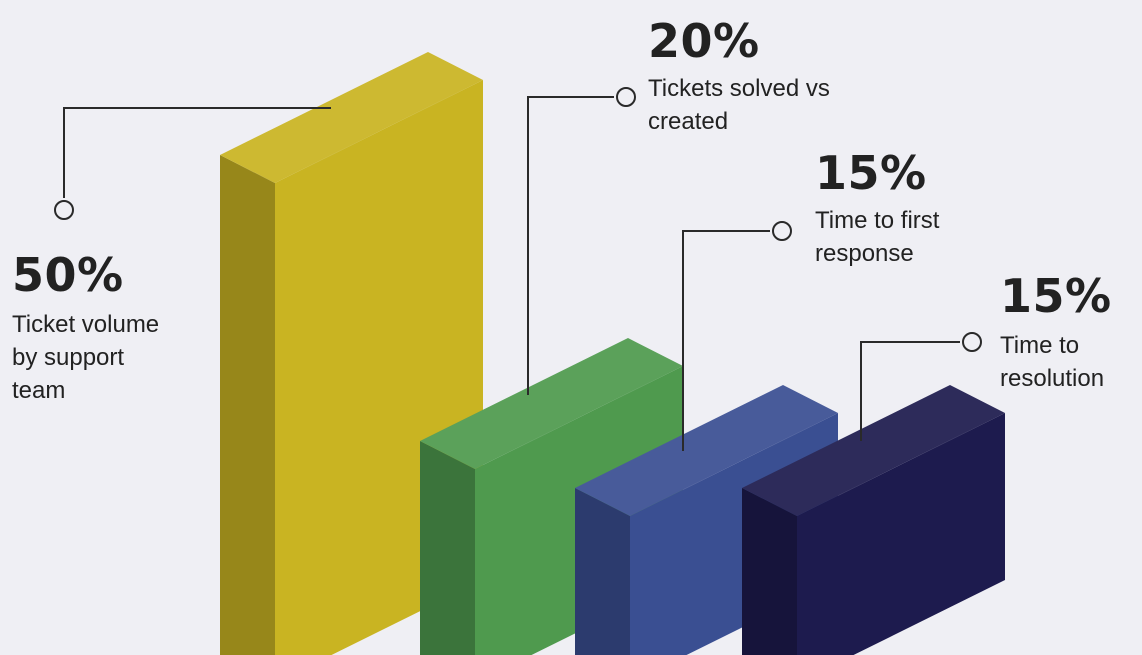 The height and width of the screenshot is (655, 1142). I want to click on bar-front-face, so click(901, 534).